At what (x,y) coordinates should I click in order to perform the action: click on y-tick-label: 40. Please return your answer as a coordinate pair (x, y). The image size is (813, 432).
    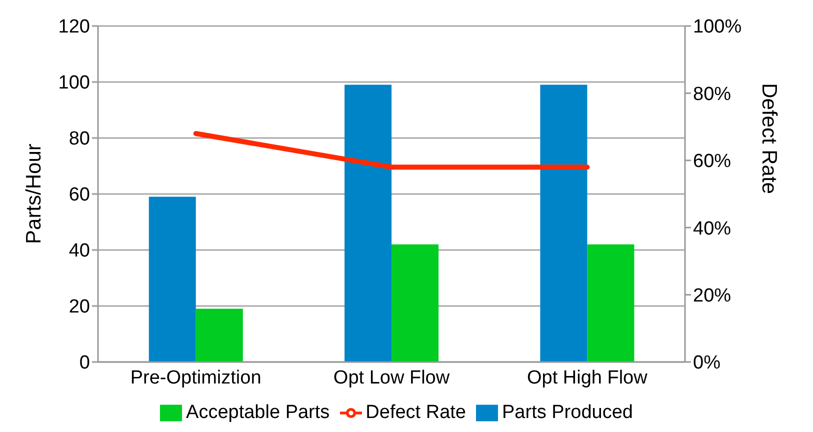
    Looking at the image, I should click on (79, 251).